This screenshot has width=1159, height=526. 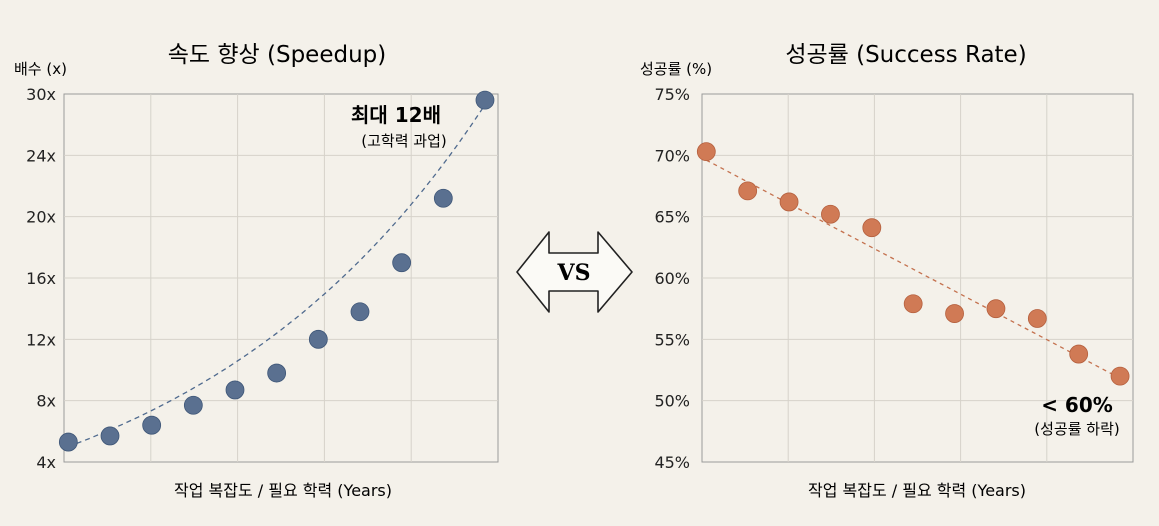 I want to click on double-arrow-icon, so click(x=574, y=272).